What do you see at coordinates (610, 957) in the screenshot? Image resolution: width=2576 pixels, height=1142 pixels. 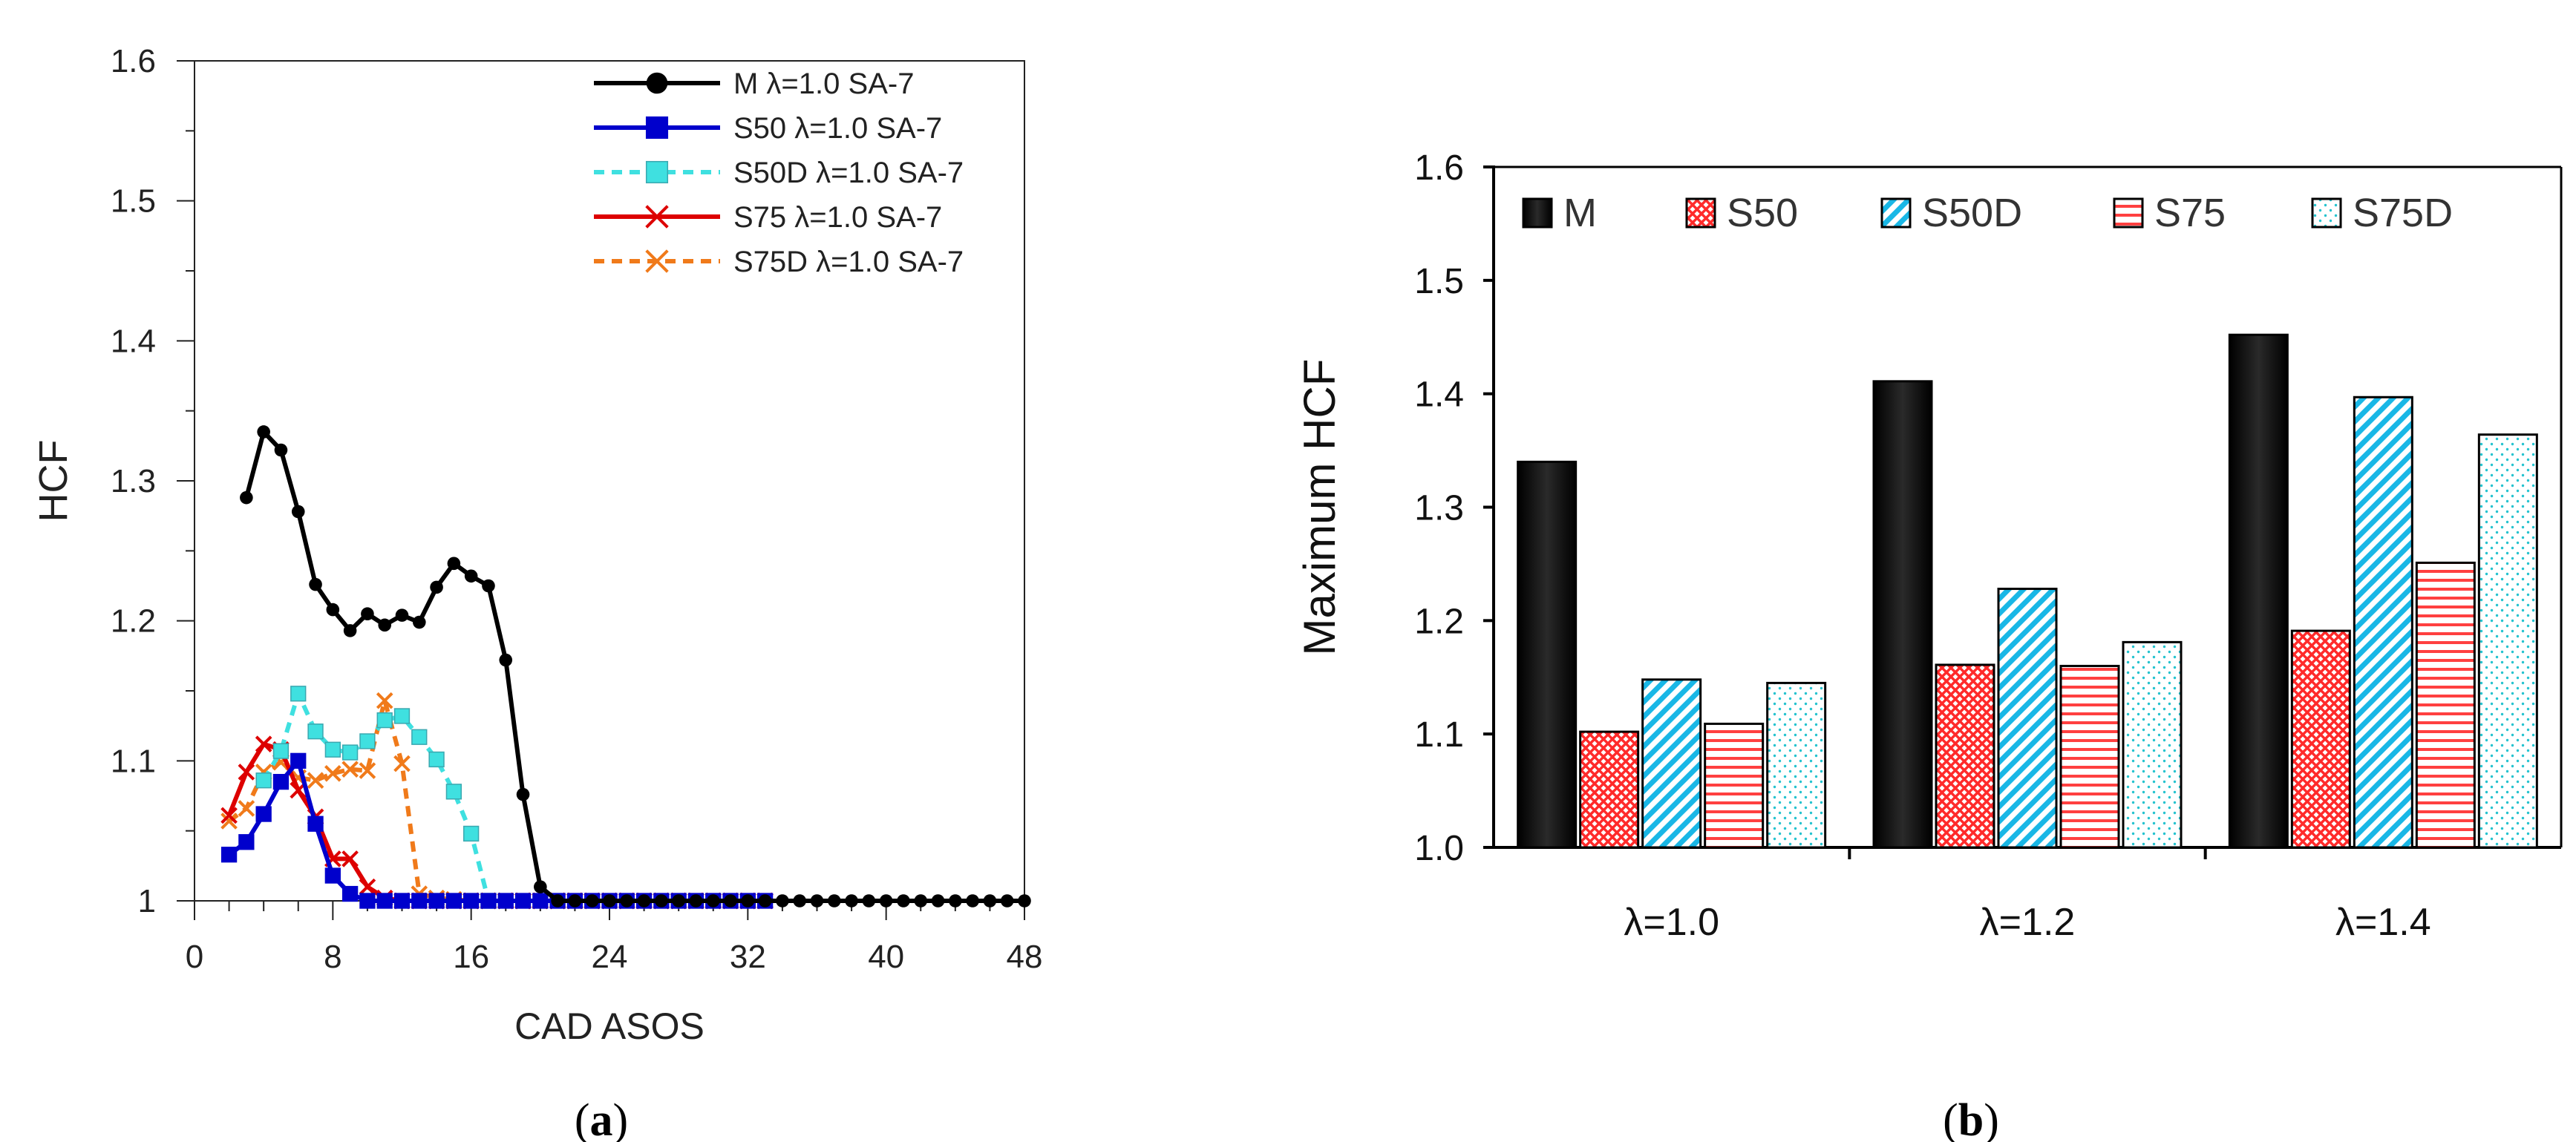 I see `x-tick-label: 24` at bounding box center [610, 957].